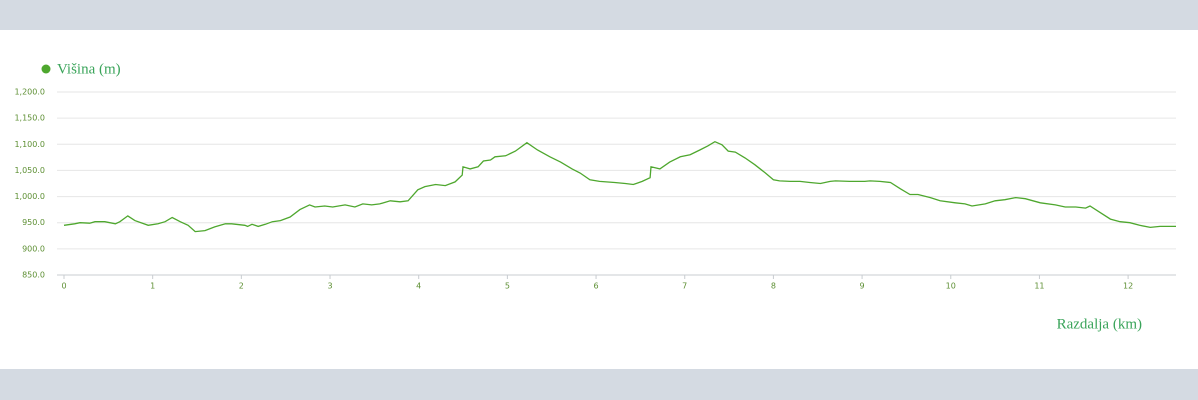 Image resolution: width=1198 pixels, height=400 pixels. What do you see at coordinates (1099, 324) in the screenshot?
I see `x-axis-label: Razdalja (km)` at bounding box center [1099, 324].